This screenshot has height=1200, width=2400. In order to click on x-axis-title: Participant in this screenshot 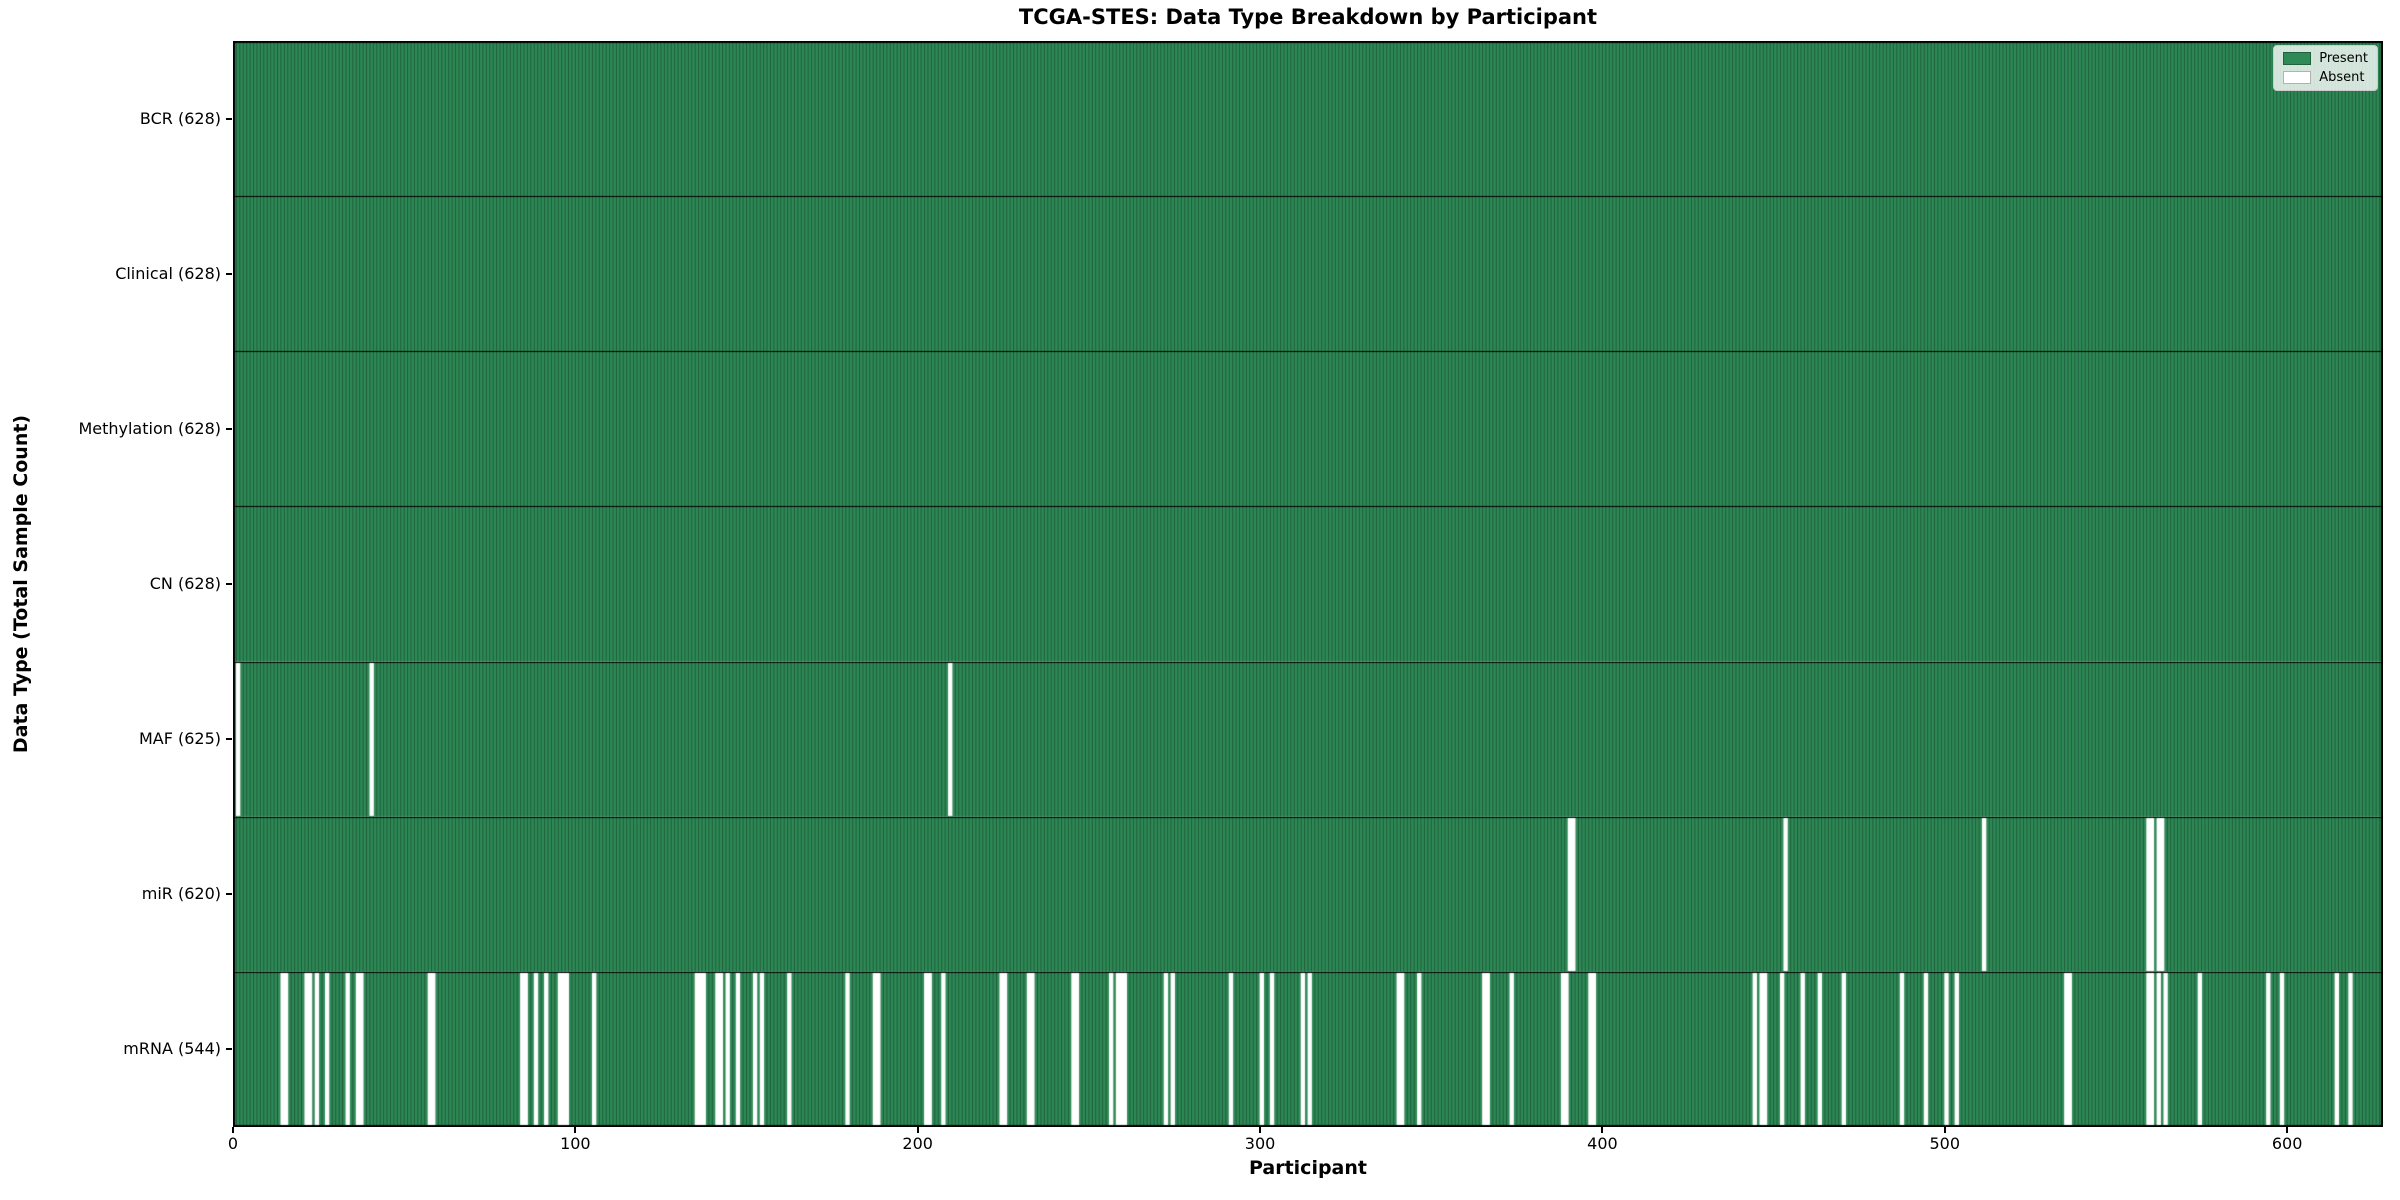, I will do `click(1307, 1168)`.